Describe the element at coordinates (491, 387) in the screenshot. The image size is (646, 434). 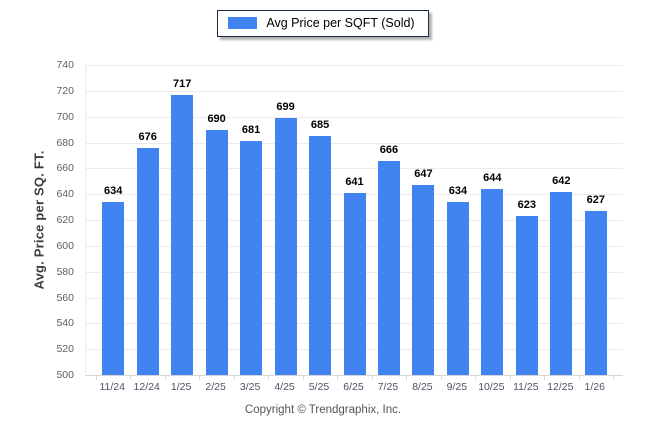
I see `x-tick-label: 10/25` at that location.